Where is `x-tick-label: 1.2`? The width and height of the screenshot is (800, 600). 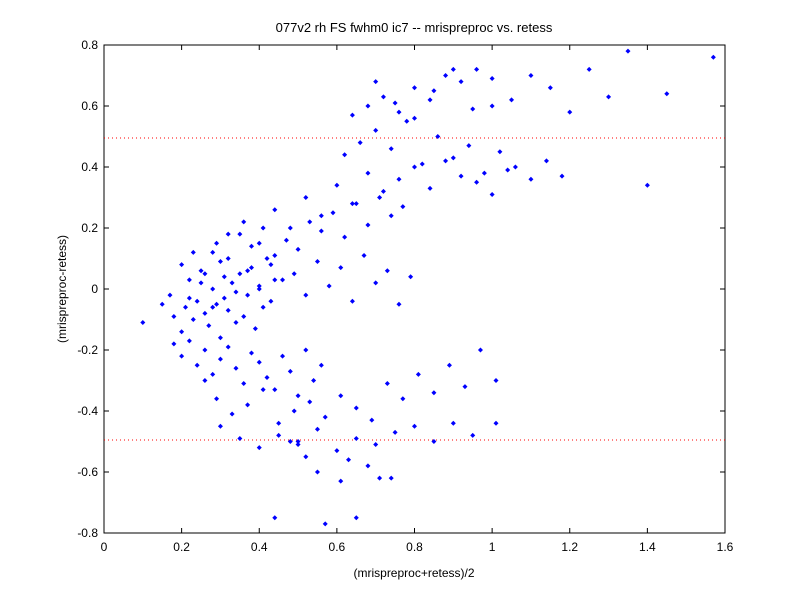 x-tick-label: 1.2 is located at coordinates (569, 547).